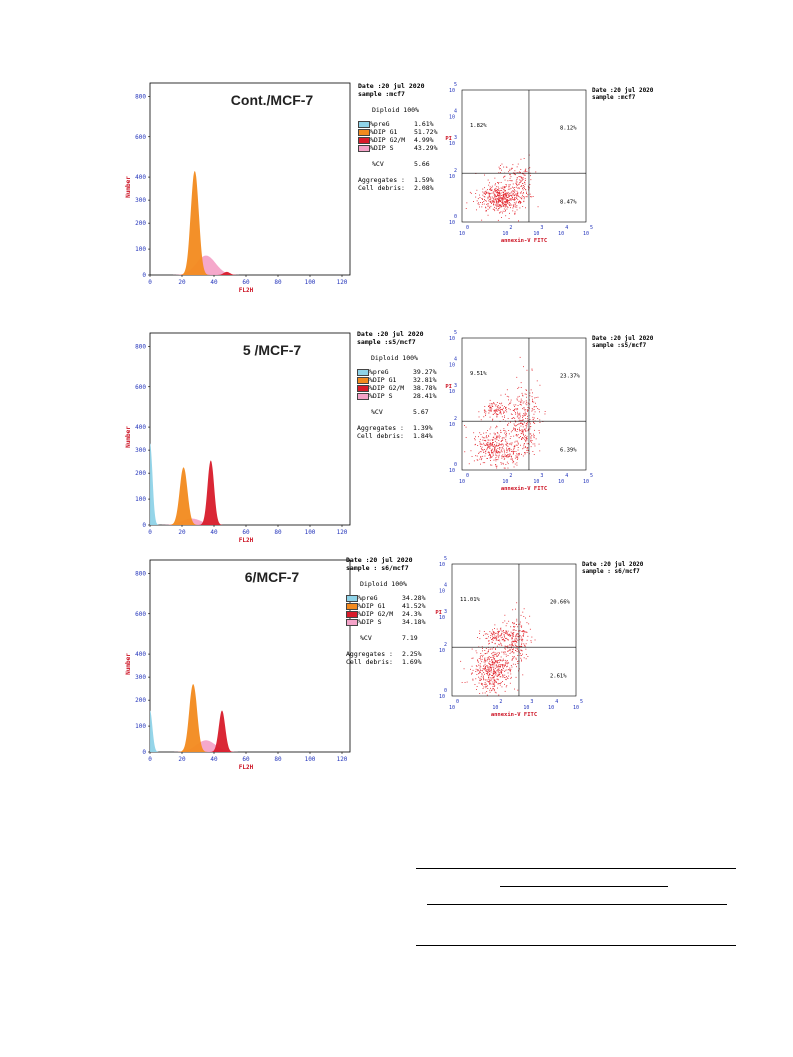 This screenshot has width=793, height=1057. What do you see at coordinates (455, 333) in the screenshot?
I see `y-tick-exponent: 5` at bounding box center [455, 333].